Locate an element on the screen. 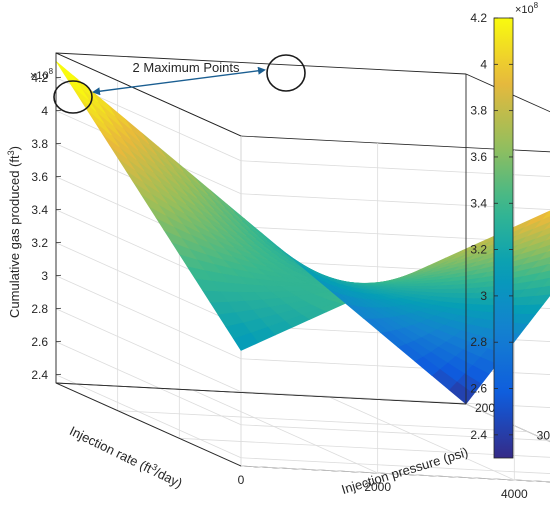 The image size is (550, 506). z-tick-label: 3.8 is located at coordinates (39, 144).